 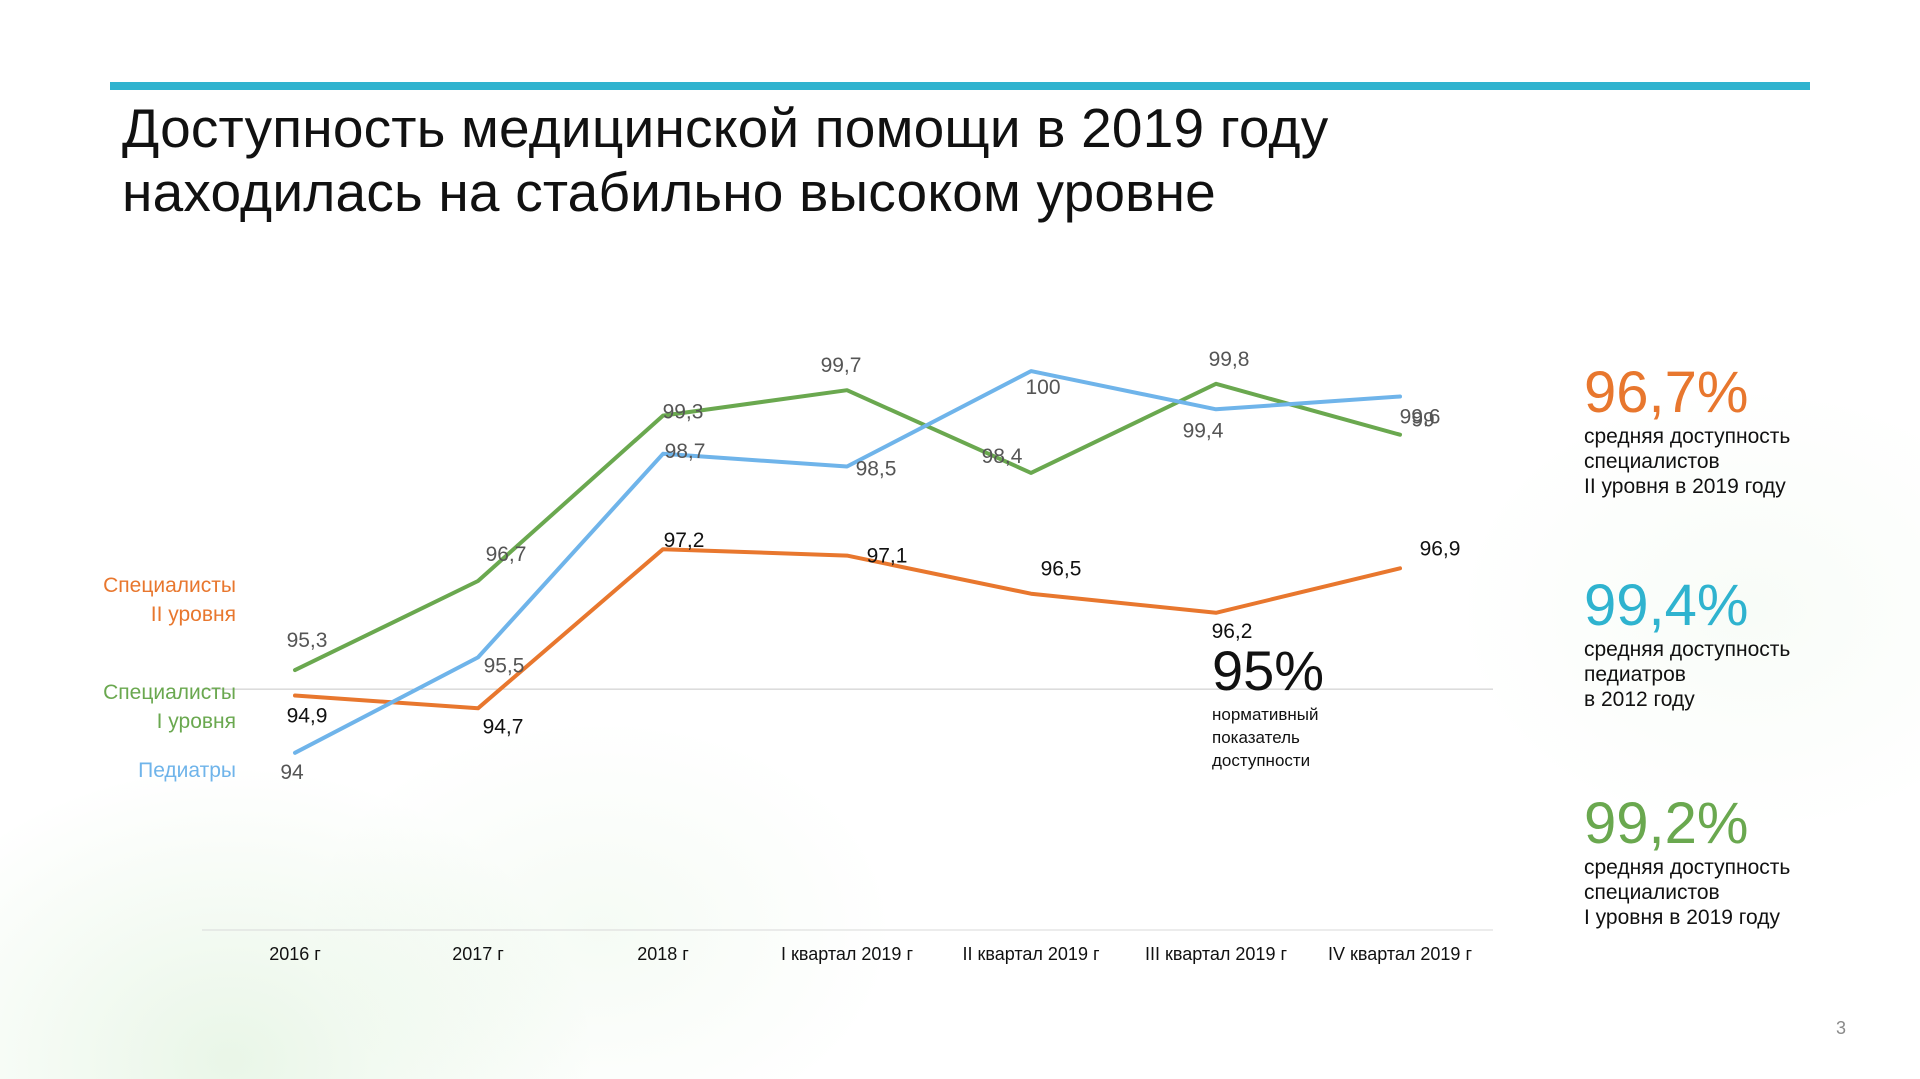 What do you see at coordinates (1256, 737) in the screenshot?
I see `reference-desc-line-2: показатель` at bounding box center [1256, 737].